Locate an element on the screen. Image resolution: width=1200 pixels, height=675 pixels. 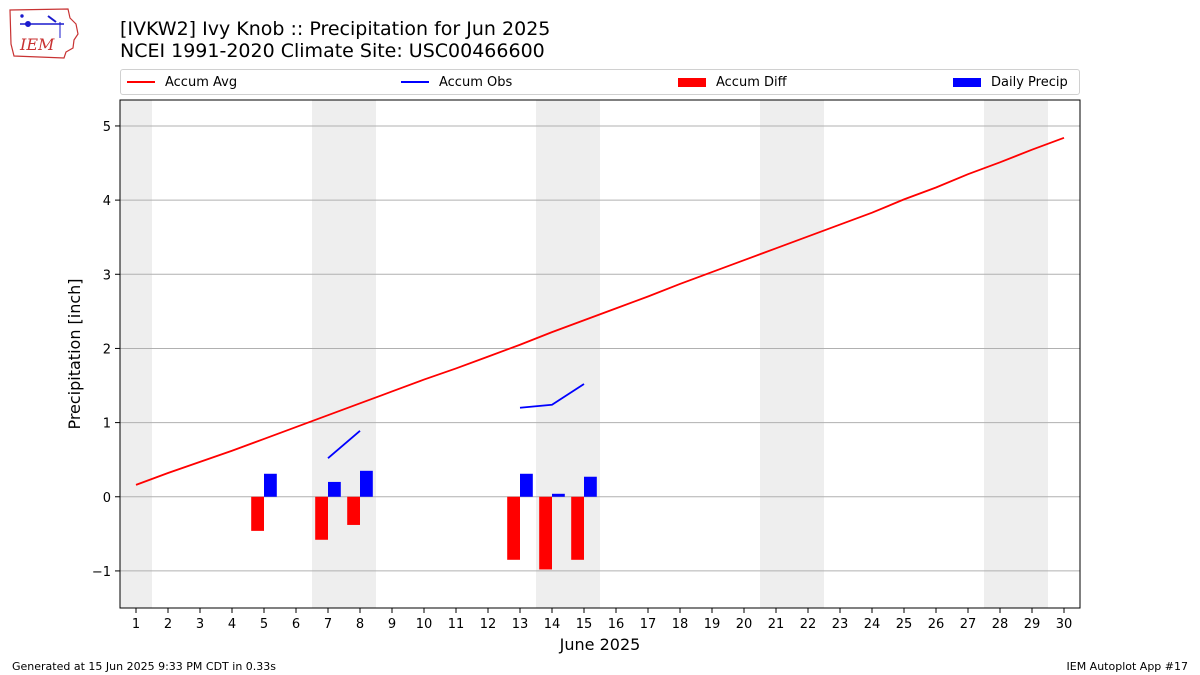
x-tick-label: 3 is located at coordinates (200, 624).